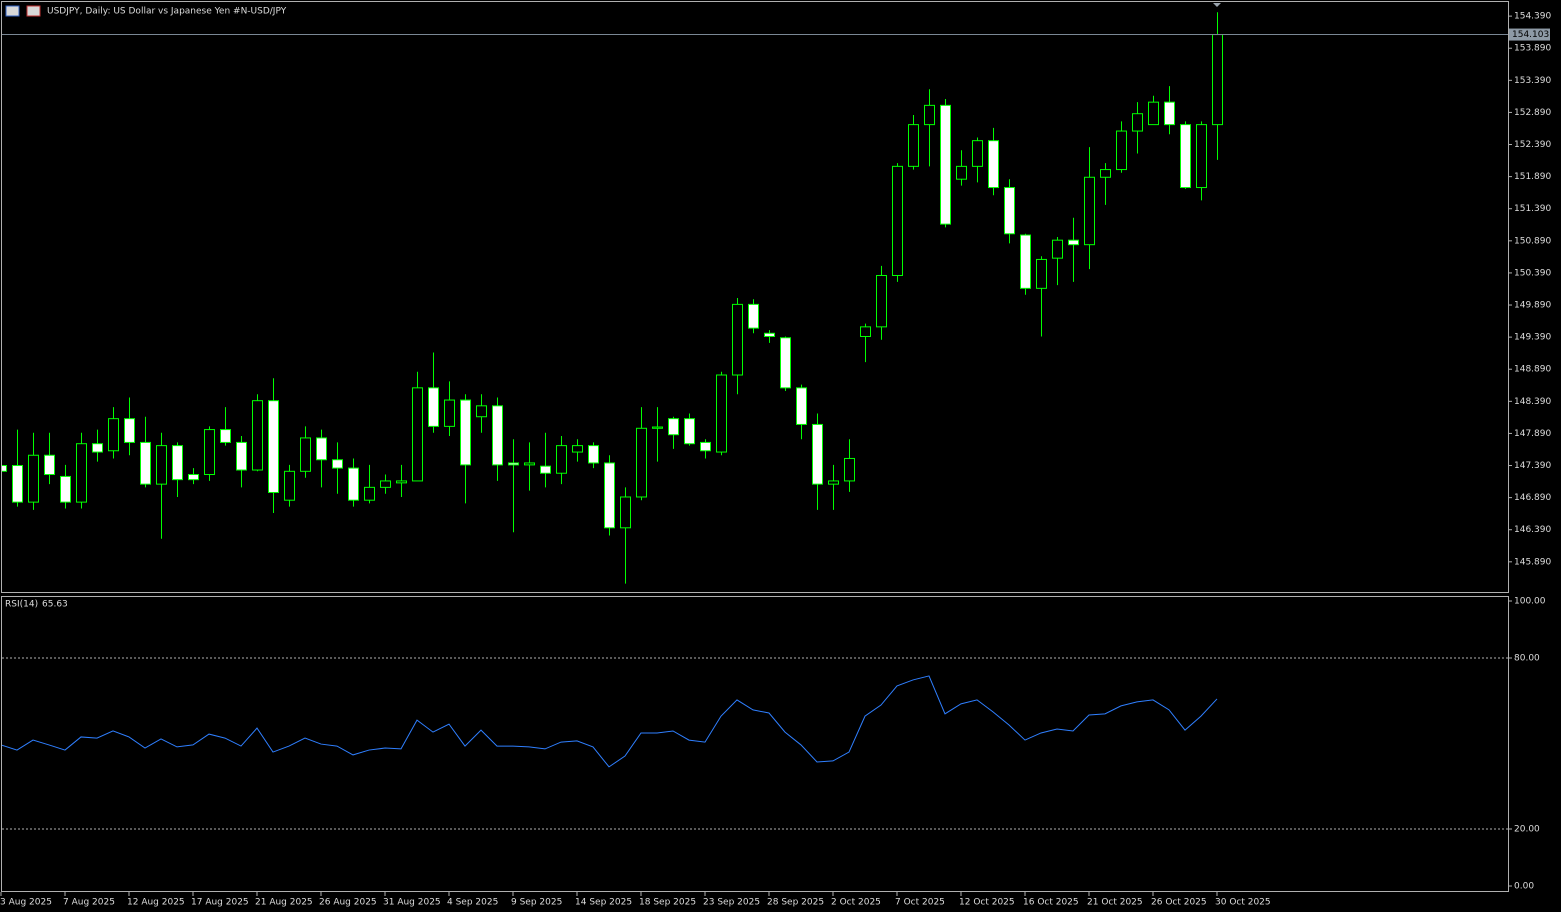  What do you see at coordinates (603, 903) in the screenshot?
I see `x-tick-label: 14 Sep 2025` at bounding box center [603, 903].